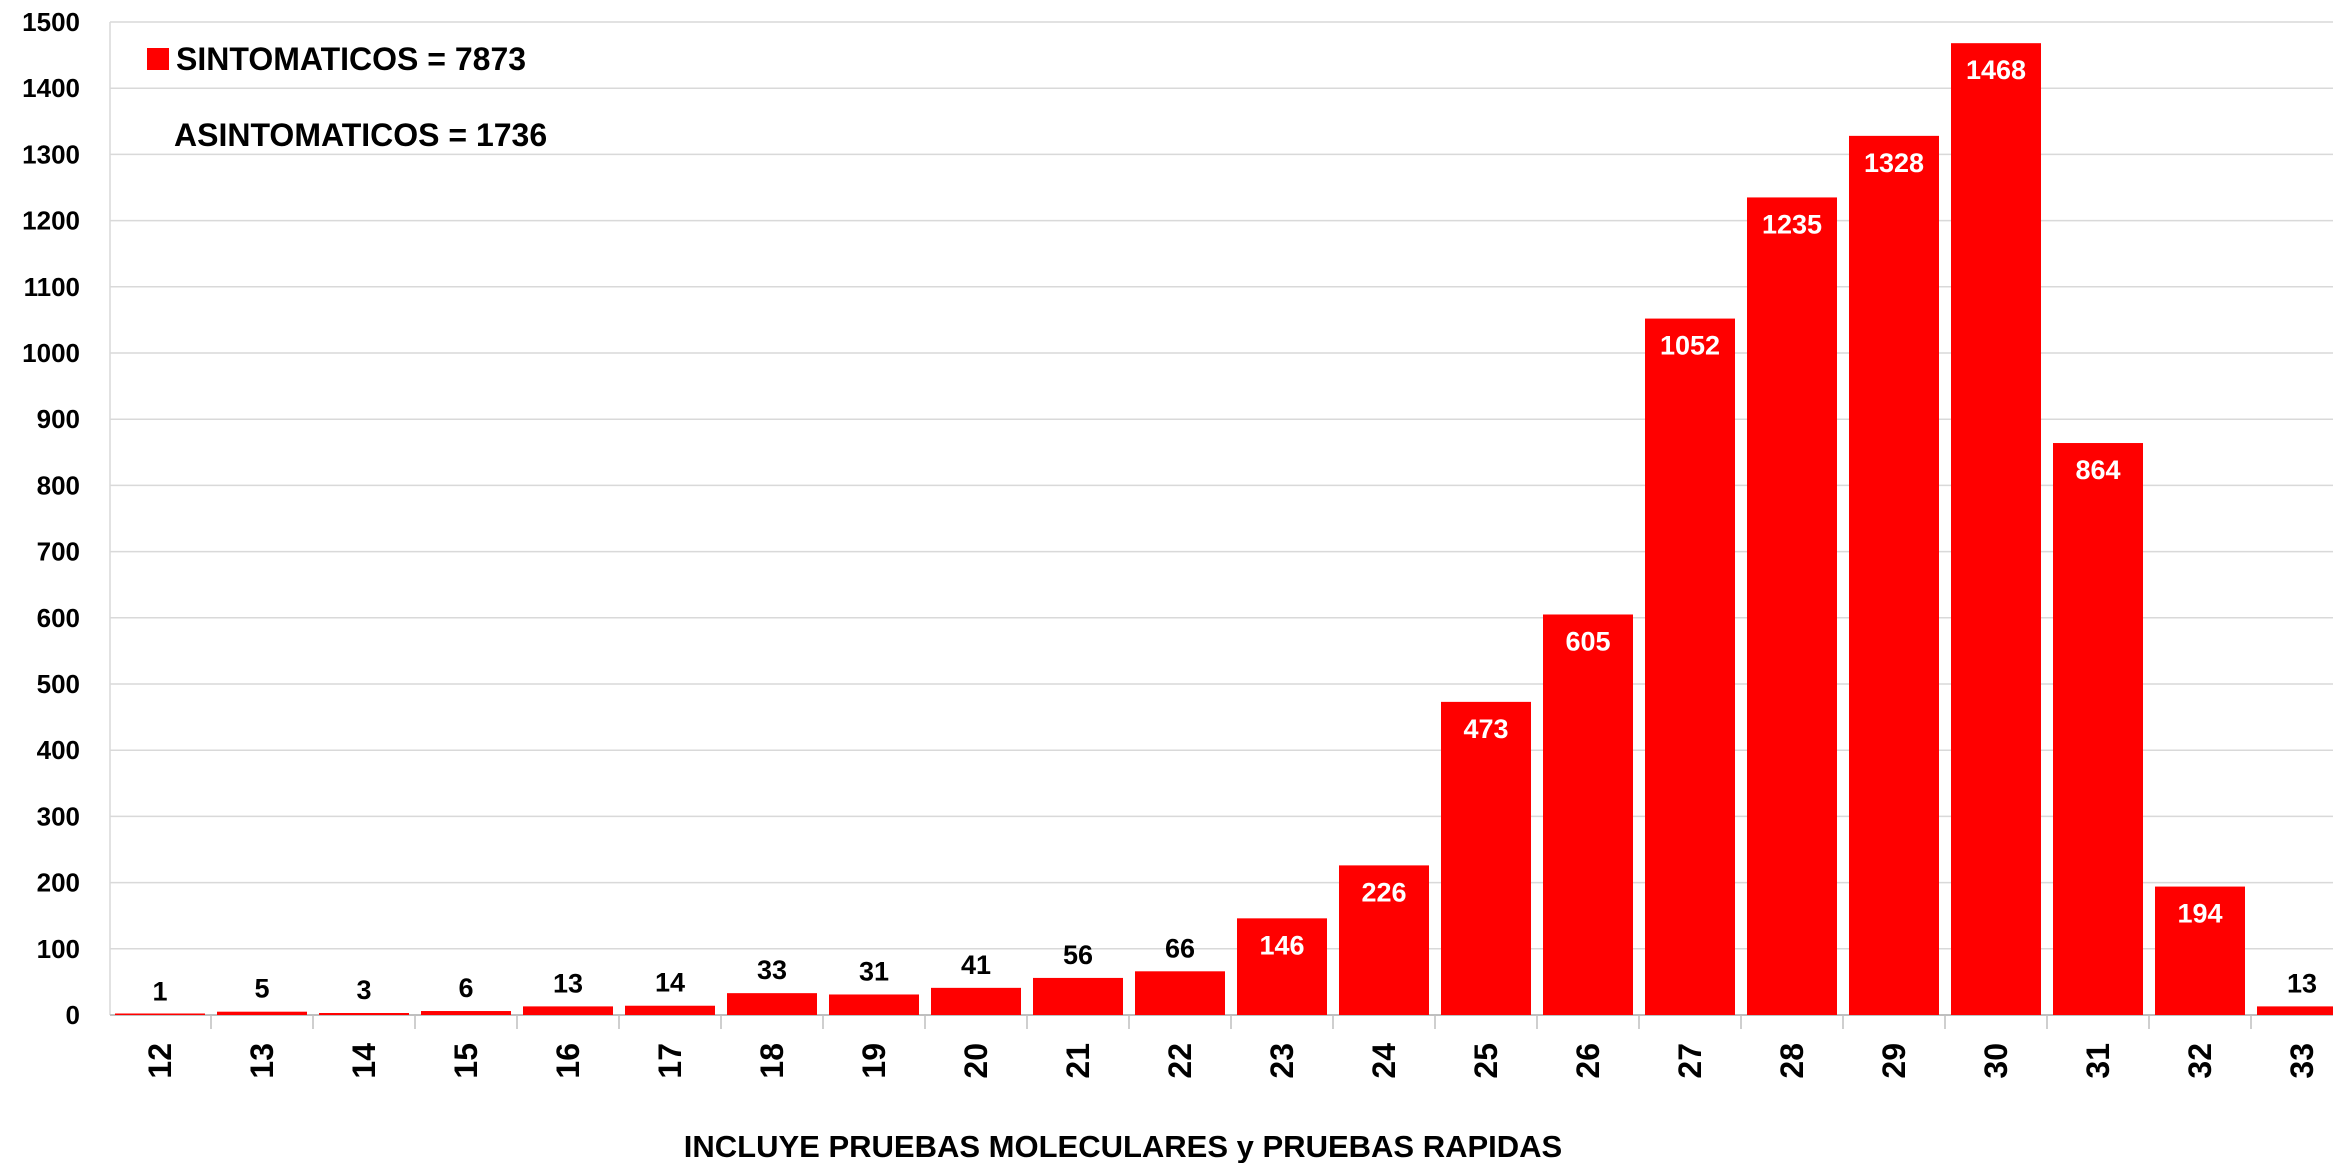 The height and width of the screenshot is (1163, 2333). I want to click on y-tick-label: 700, so click(58, 552).